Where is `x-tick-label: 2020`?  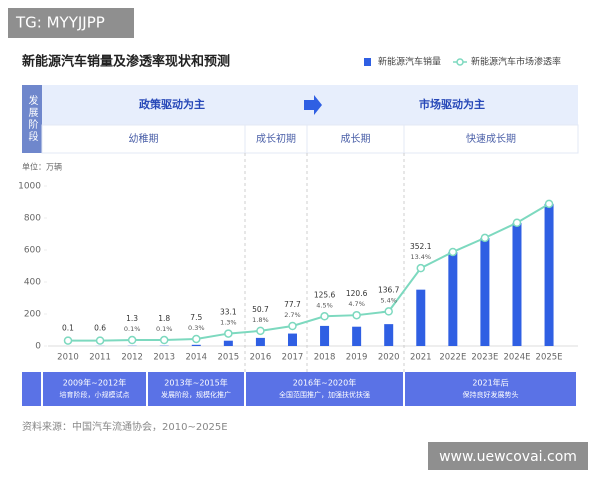 x-tick-label: 2020 is located at coordinates (389, 358).